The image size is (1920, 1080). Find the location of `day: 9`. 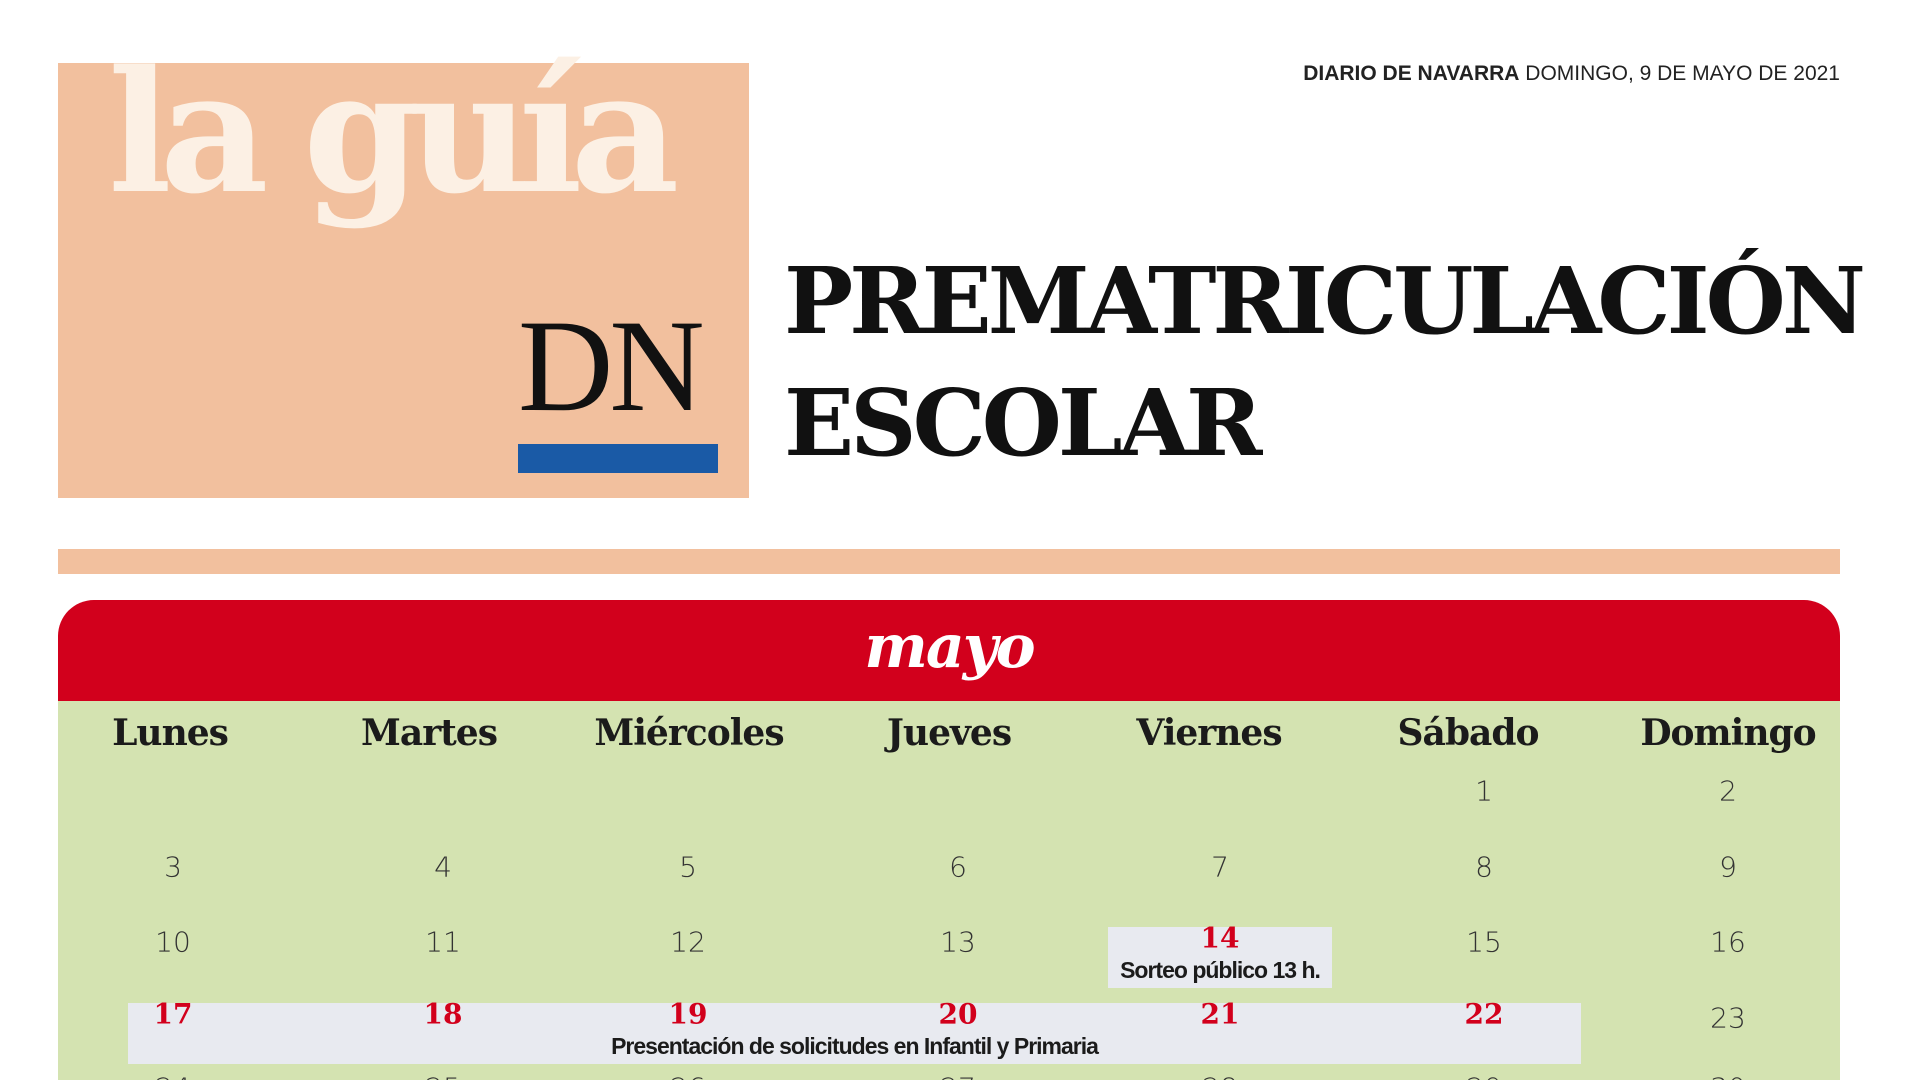

day: 9 is located at coordinates (1728, 867).